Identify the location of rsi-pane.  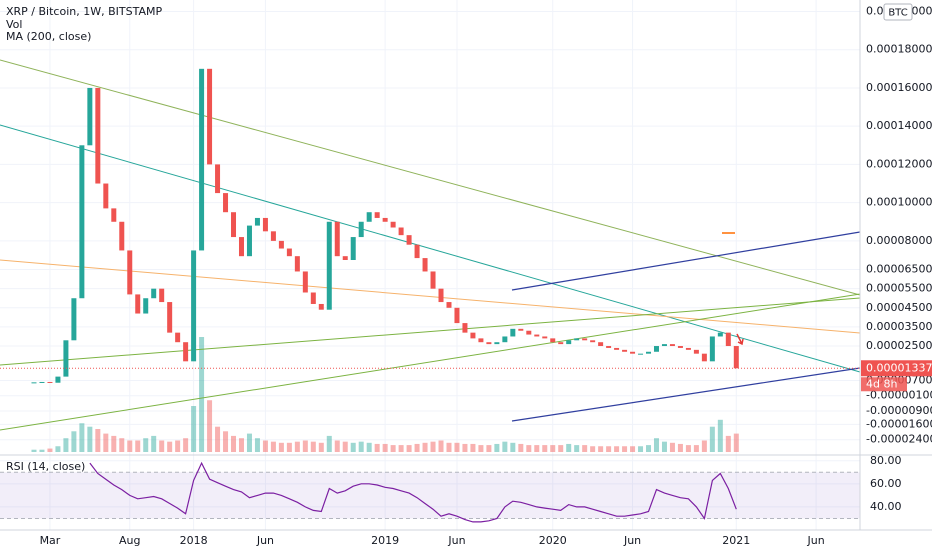
(430, 492).